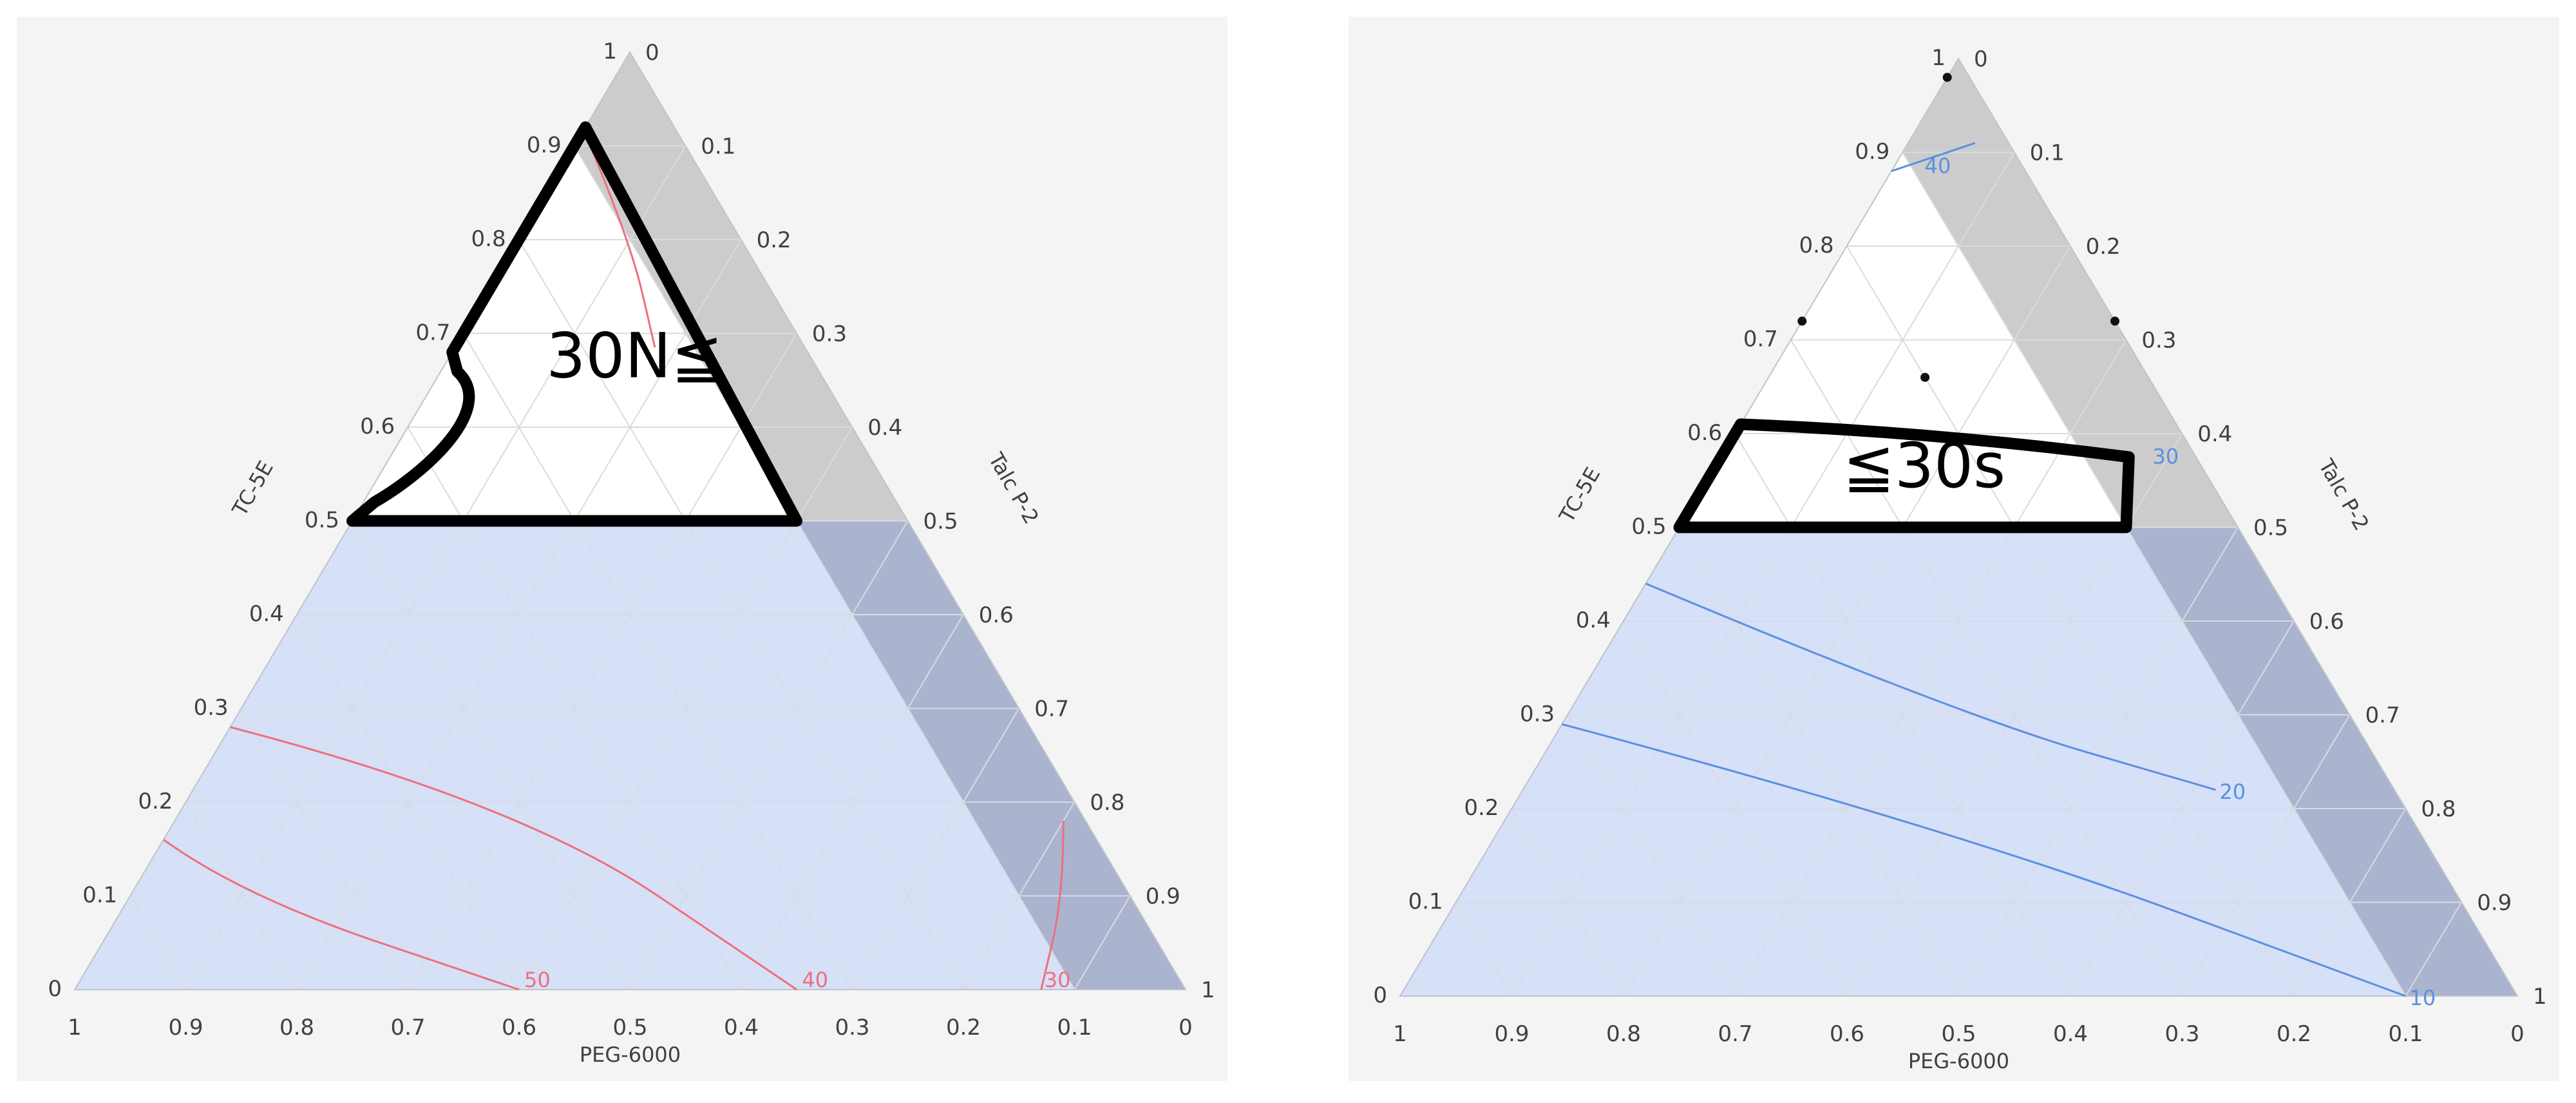  I want to click on tick-peg: 0, so click(2517, 1034).